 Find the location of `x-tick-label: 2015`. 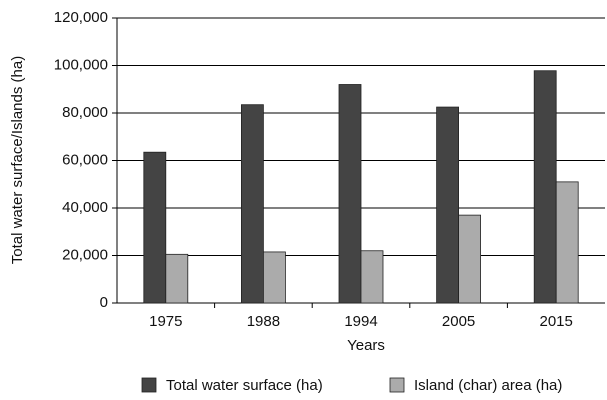

x-tick-label: 2015 is located at coordinates (556, 321).